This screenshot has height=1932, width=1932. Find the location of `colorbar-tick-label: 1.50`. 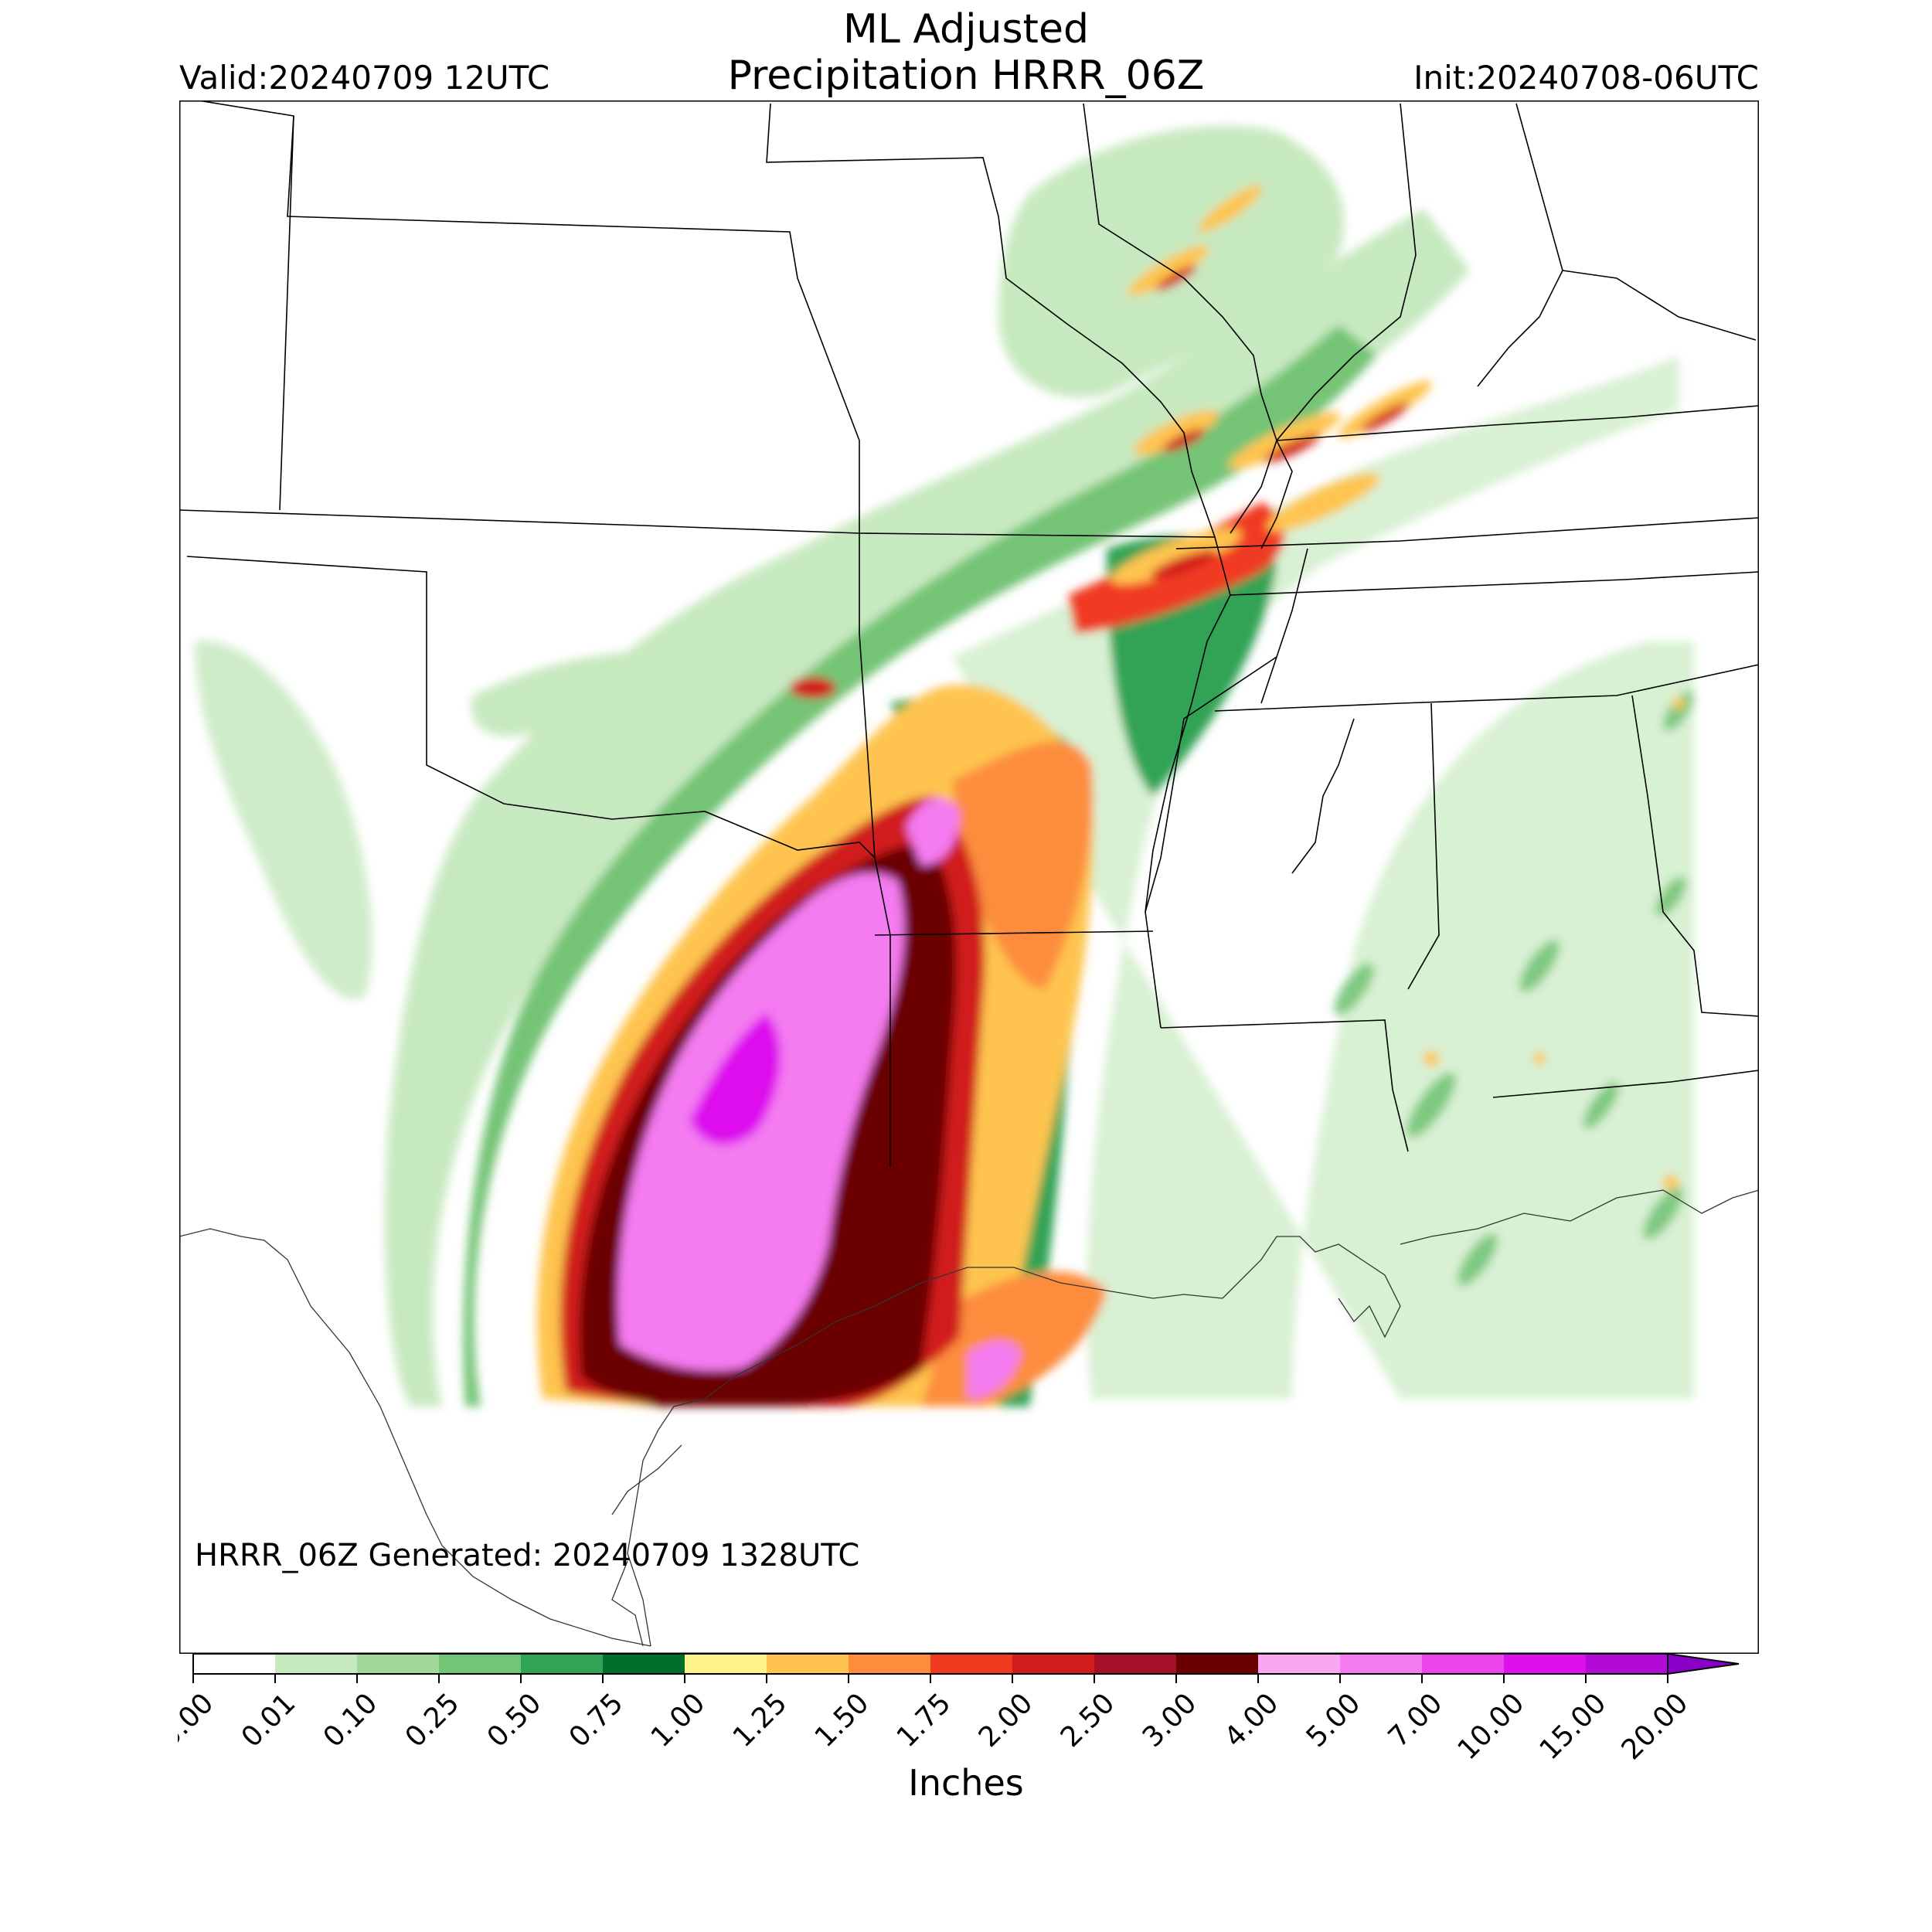

colorbar-tick-label: 1.50 is located at coordinates (843, 1720).